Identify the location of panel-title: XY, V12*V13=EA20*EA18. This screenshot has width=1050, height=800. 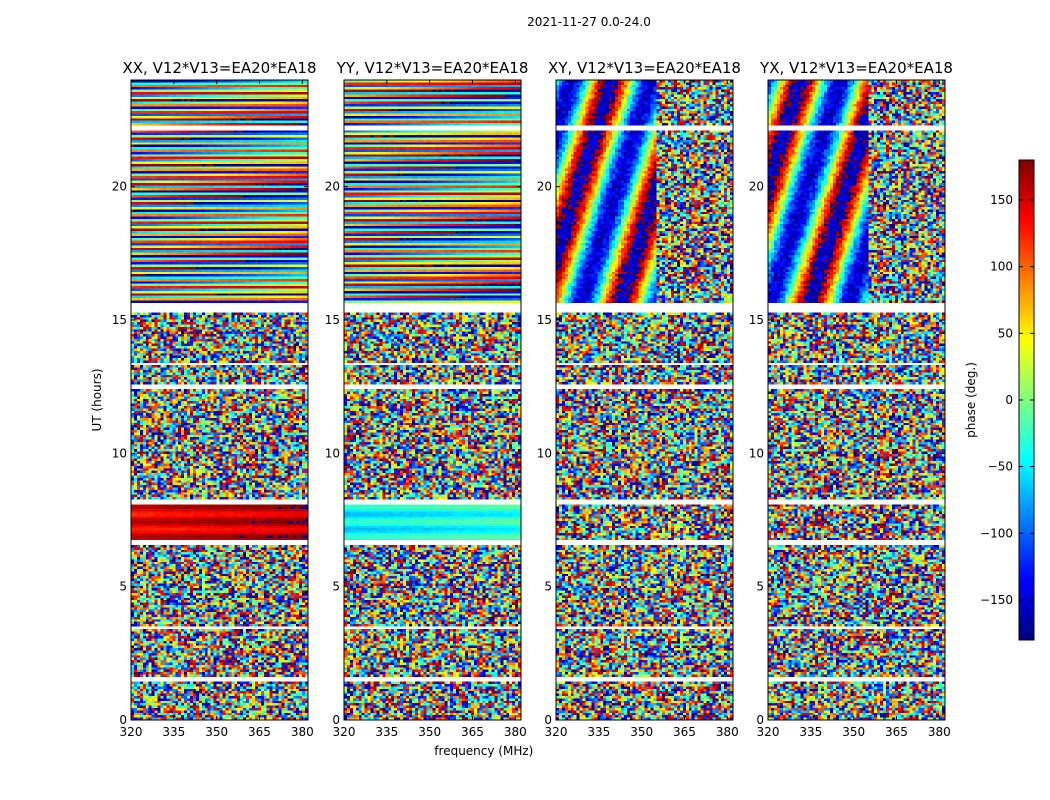
(644, 68).